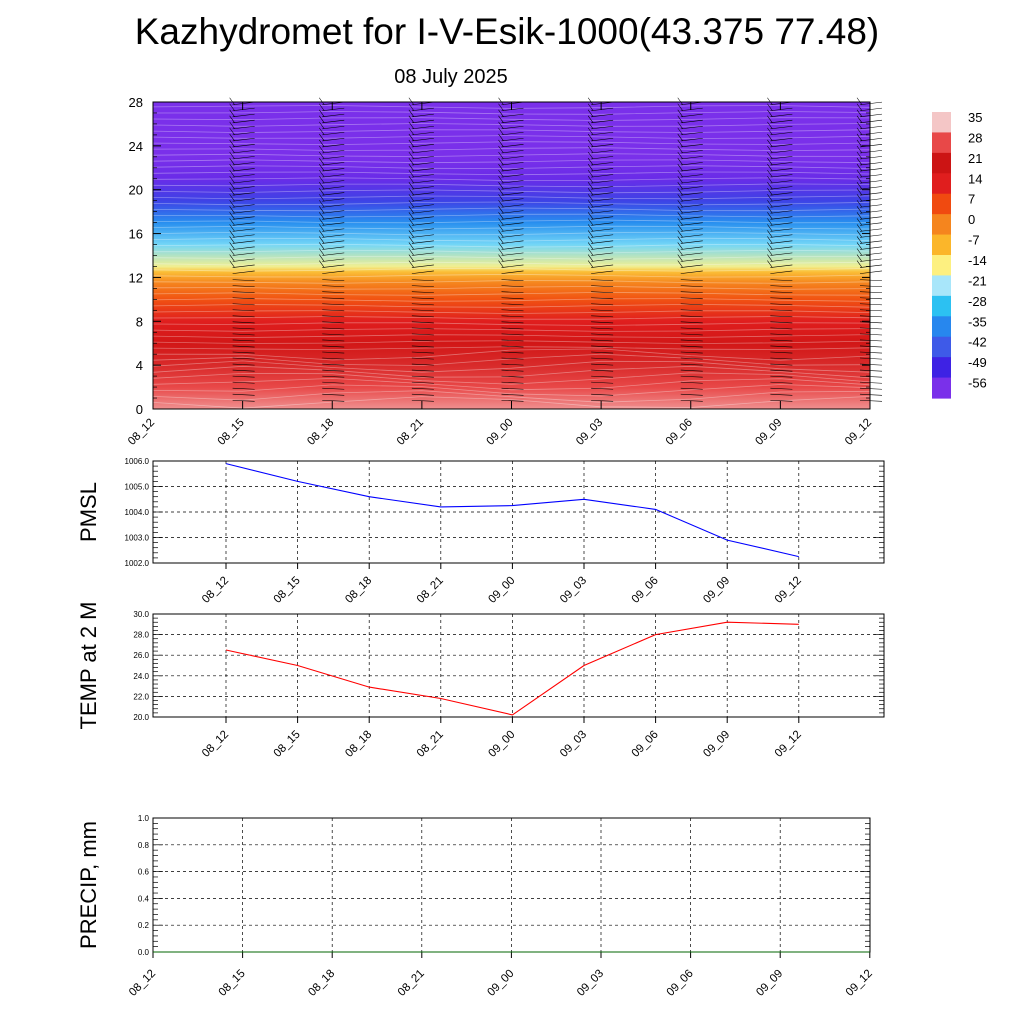  What do you see at coordinates (959, 254) in the screenshot?
I see `colorbar: 35 28 21 14 7 0 -7 -14 -21 -28 -35 -42 -49 -56` at bounding box center [959, 254].